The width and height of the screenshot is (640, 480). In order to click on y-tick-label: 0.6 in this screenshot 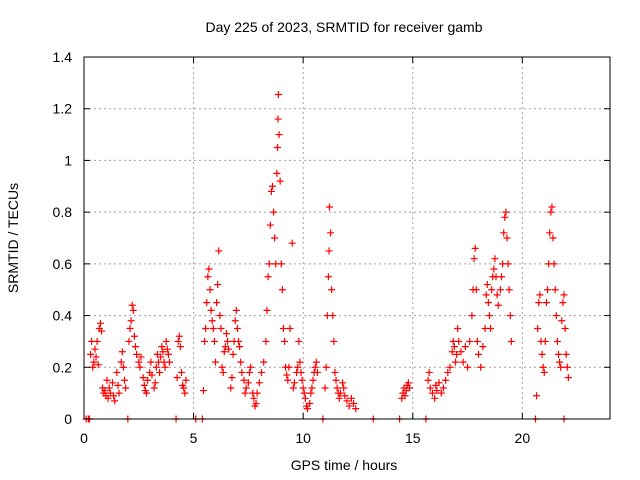, I will do `click(63, 264)`.